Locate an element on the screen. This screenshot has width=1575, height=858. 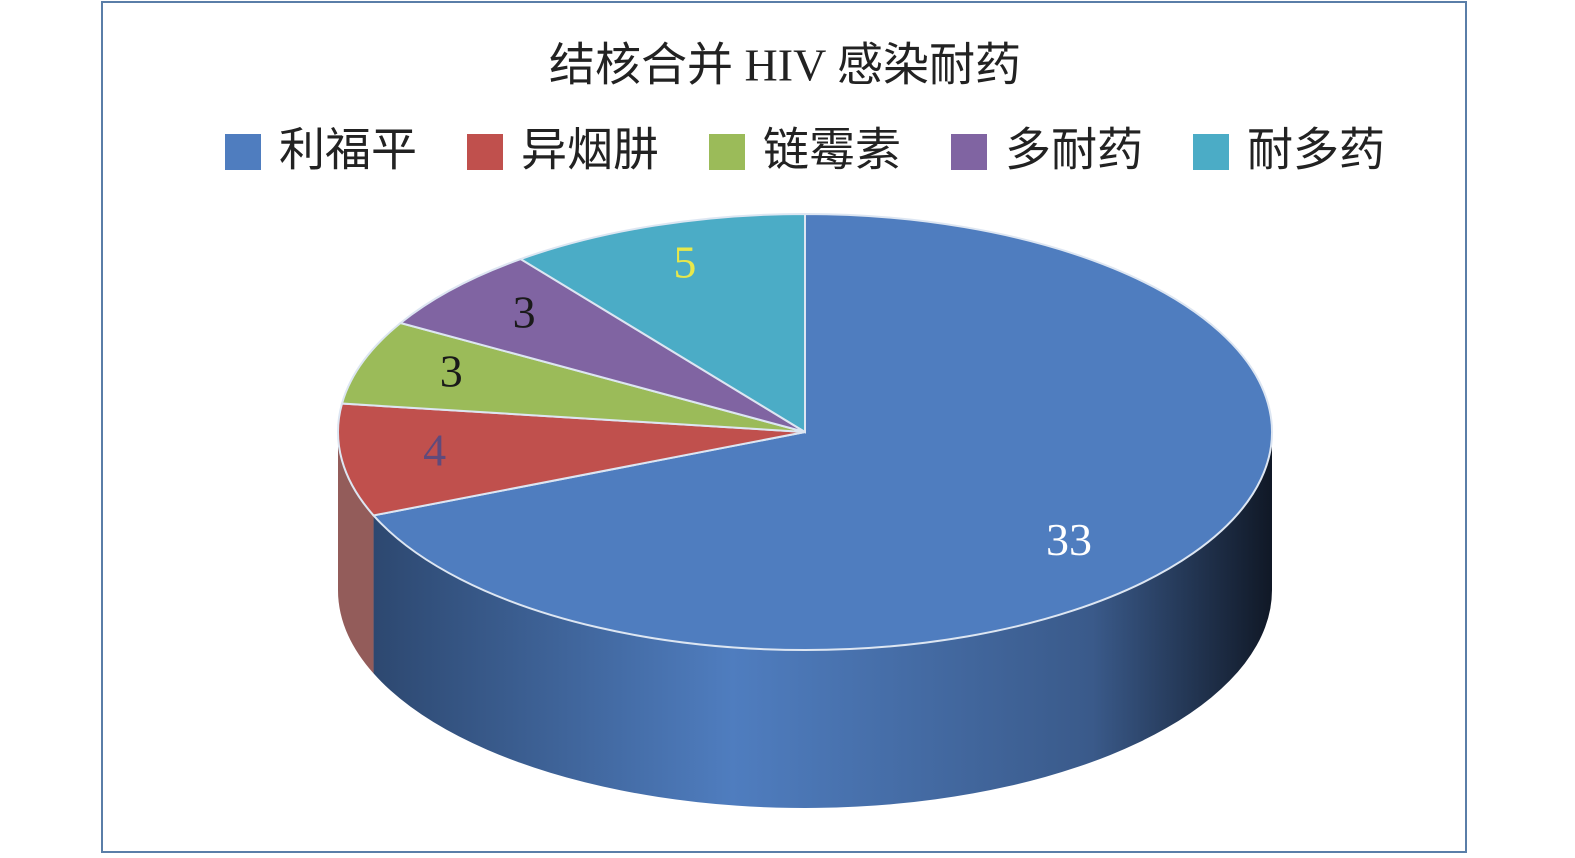
legend-label: 多耐药 is located at coordinates (1074, 150).